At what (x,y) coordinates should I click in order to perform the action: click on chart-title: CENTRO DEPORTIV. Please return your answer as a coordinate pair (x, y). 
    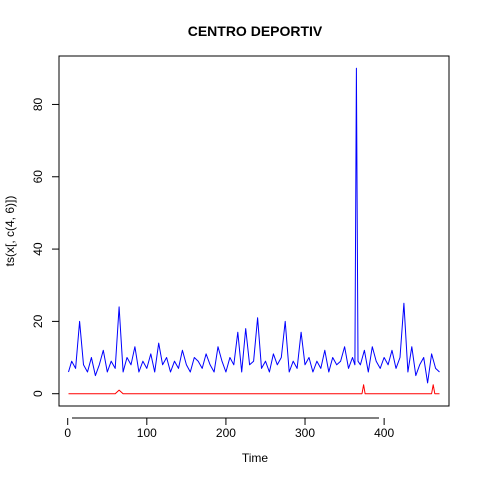
    Looking at the image, I should click on (255, 31).